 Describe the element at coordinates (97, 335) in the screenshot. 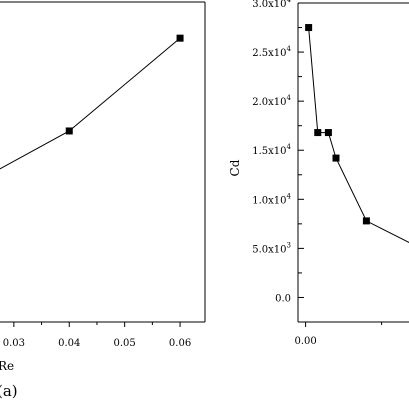

I see `left-x-ticks: 0.03 0.04 0.05 0.06` at that location.